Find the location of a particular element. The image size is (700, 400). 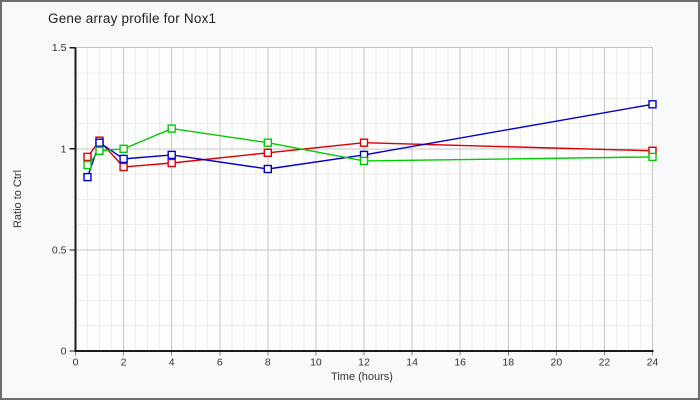

x-tick-label: 12 is located at coordinates (364, 363).